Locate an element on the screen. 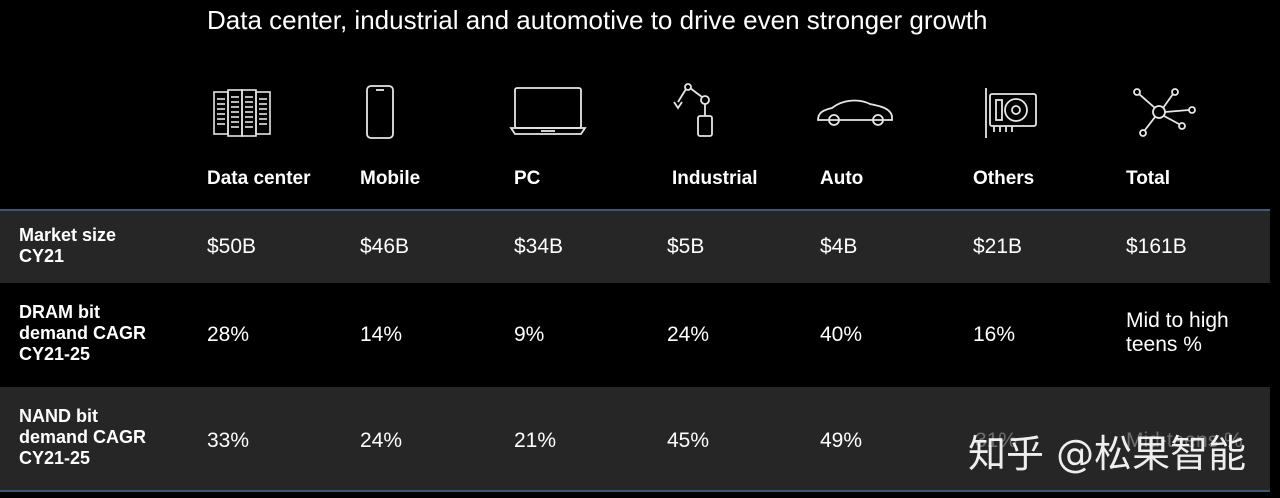  table-cell: 45% is located at coordinates (688, 440).